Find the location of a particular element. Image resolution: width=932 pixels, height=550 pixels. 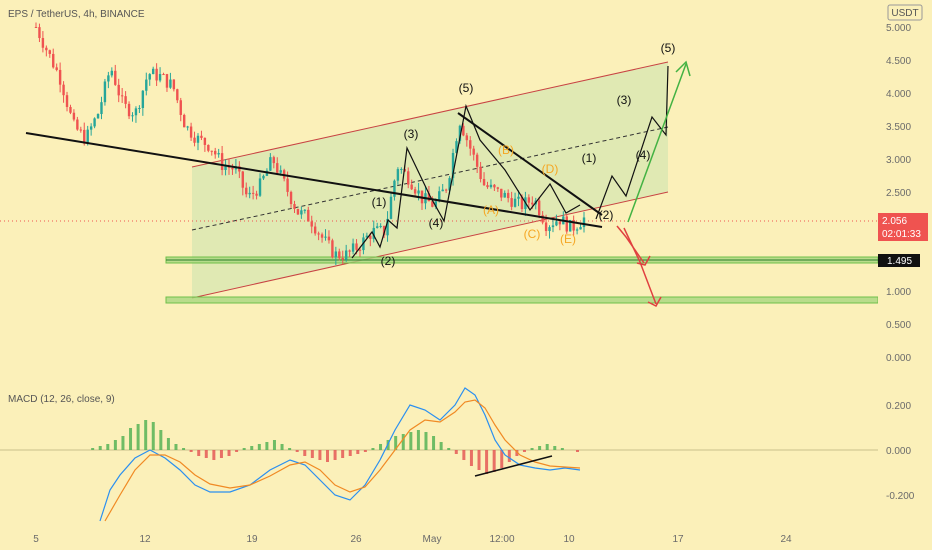

wave-label: (D) is located at coordinates (550, 169).